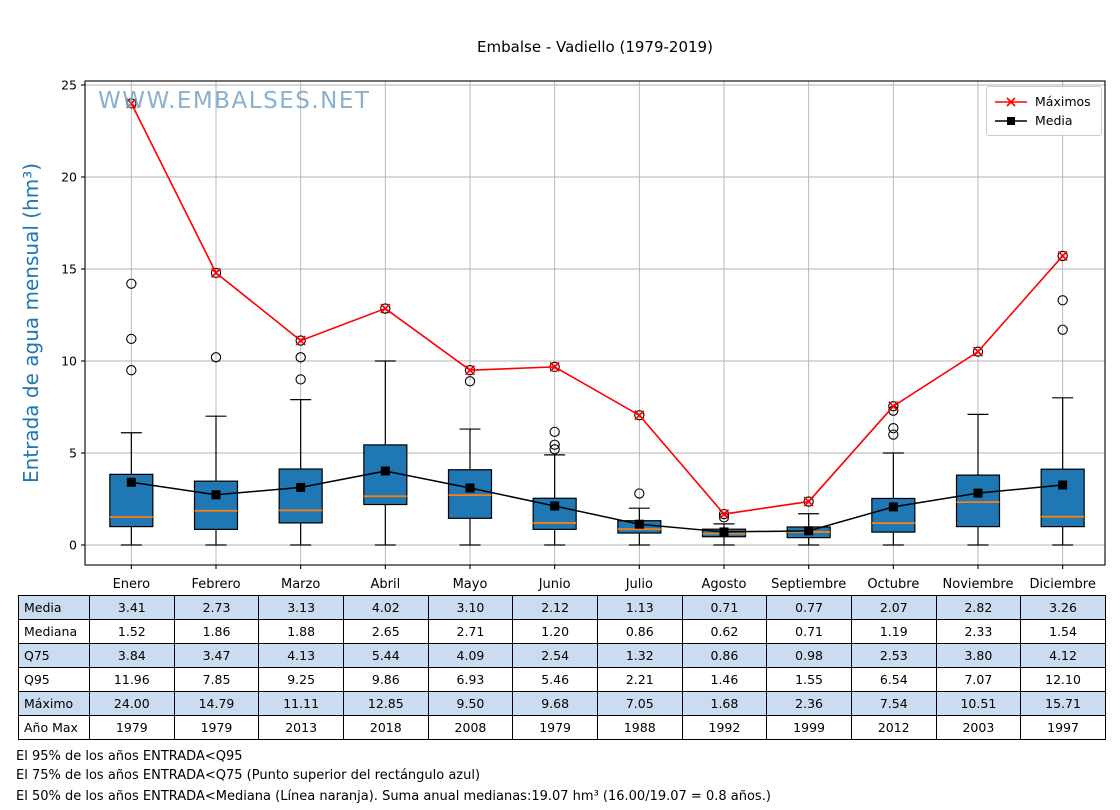  What do you see at coordinates (69, 361) in the screenshot?
I see `y-tick-label: 10` at bounding box center [69, 361].